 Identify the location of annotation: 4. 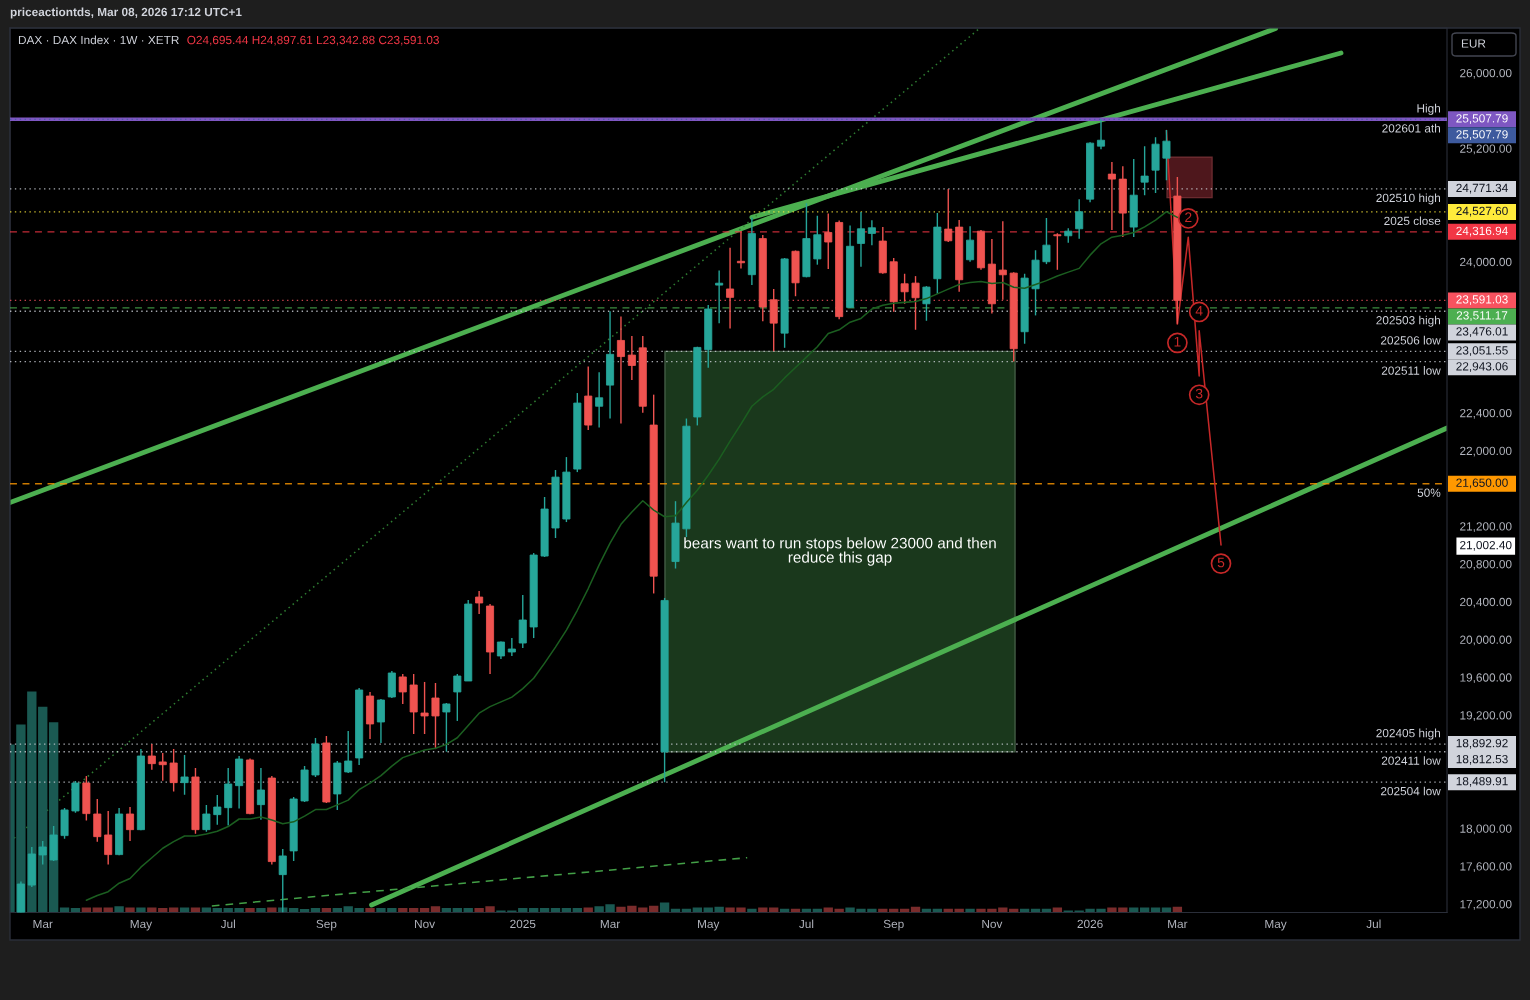
(1199, 310).